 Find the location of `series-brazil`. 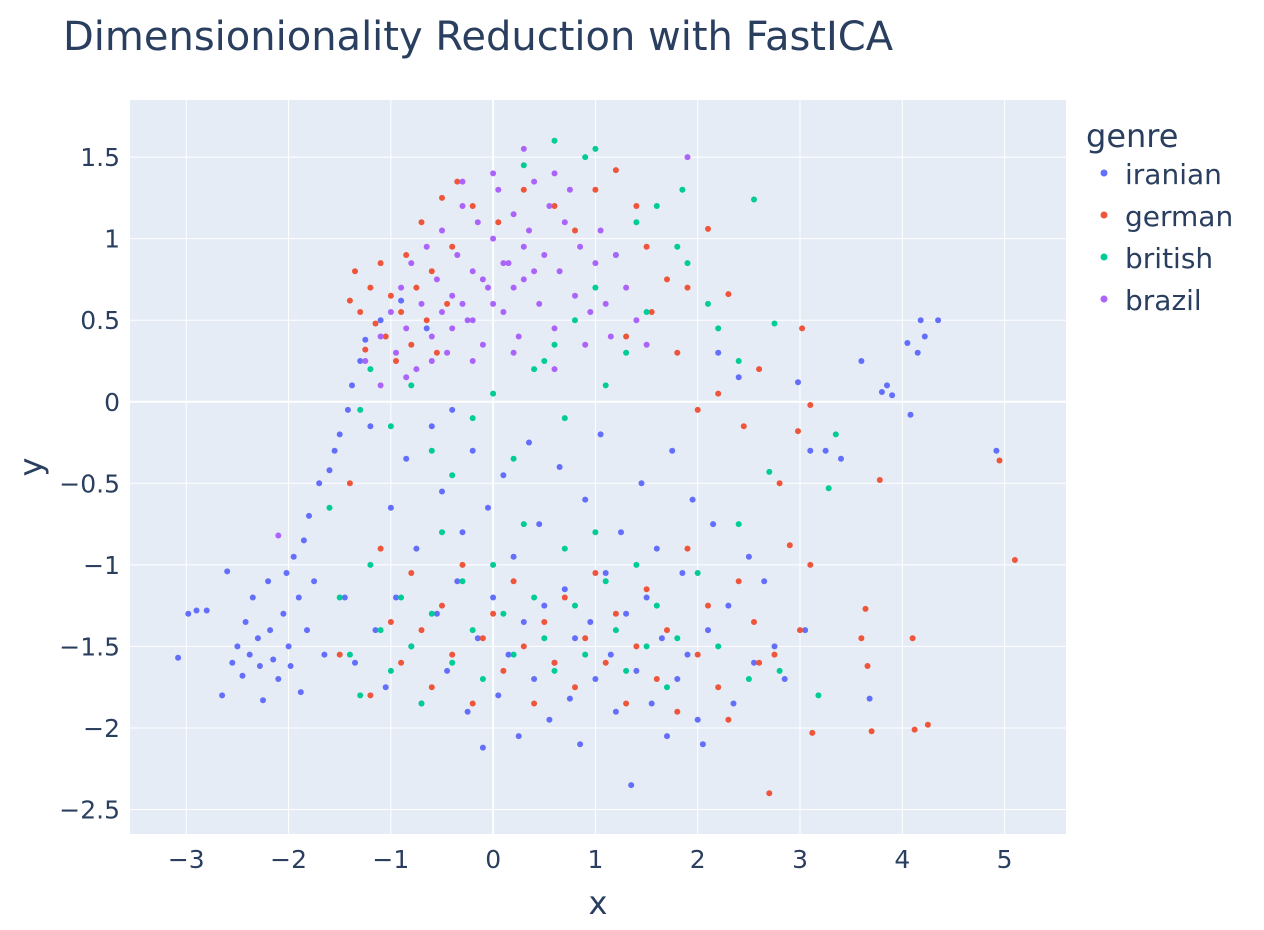

series-brazil is located at coordinates (483, 342).